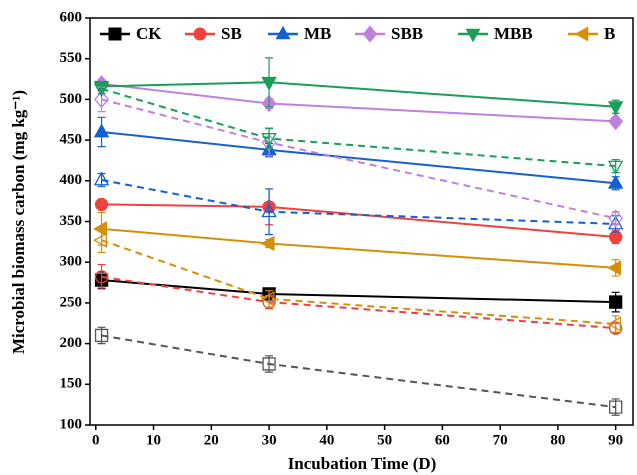  Describe the element at coordinates (231, 33) in the screenshot. I see `legend-label: SB` at that location.